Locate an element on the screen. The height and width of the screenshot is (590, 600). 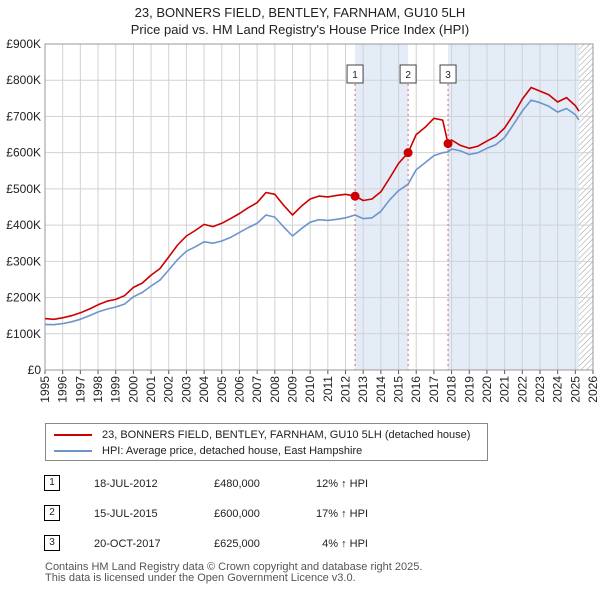
sale-number-badge: 1 is located at coordinates (52, 483).